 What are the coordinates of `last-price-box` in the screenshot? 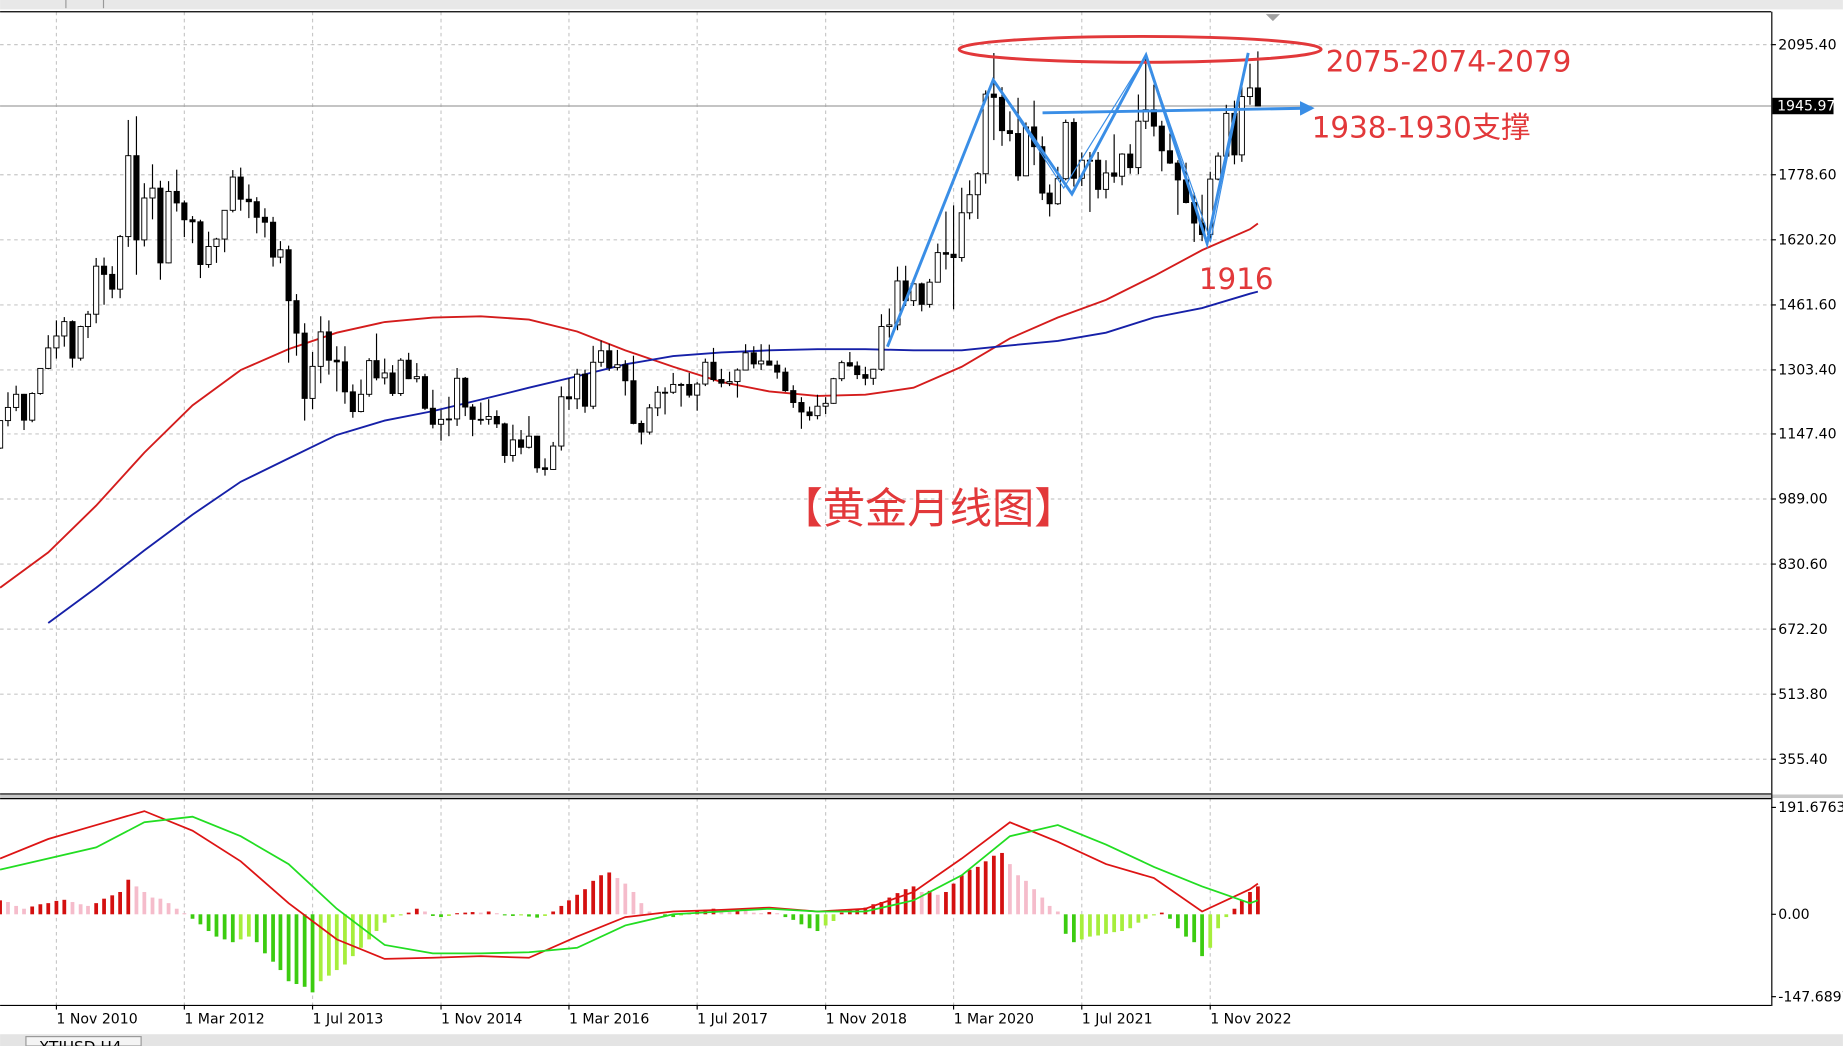 It's located at (1803, 106).